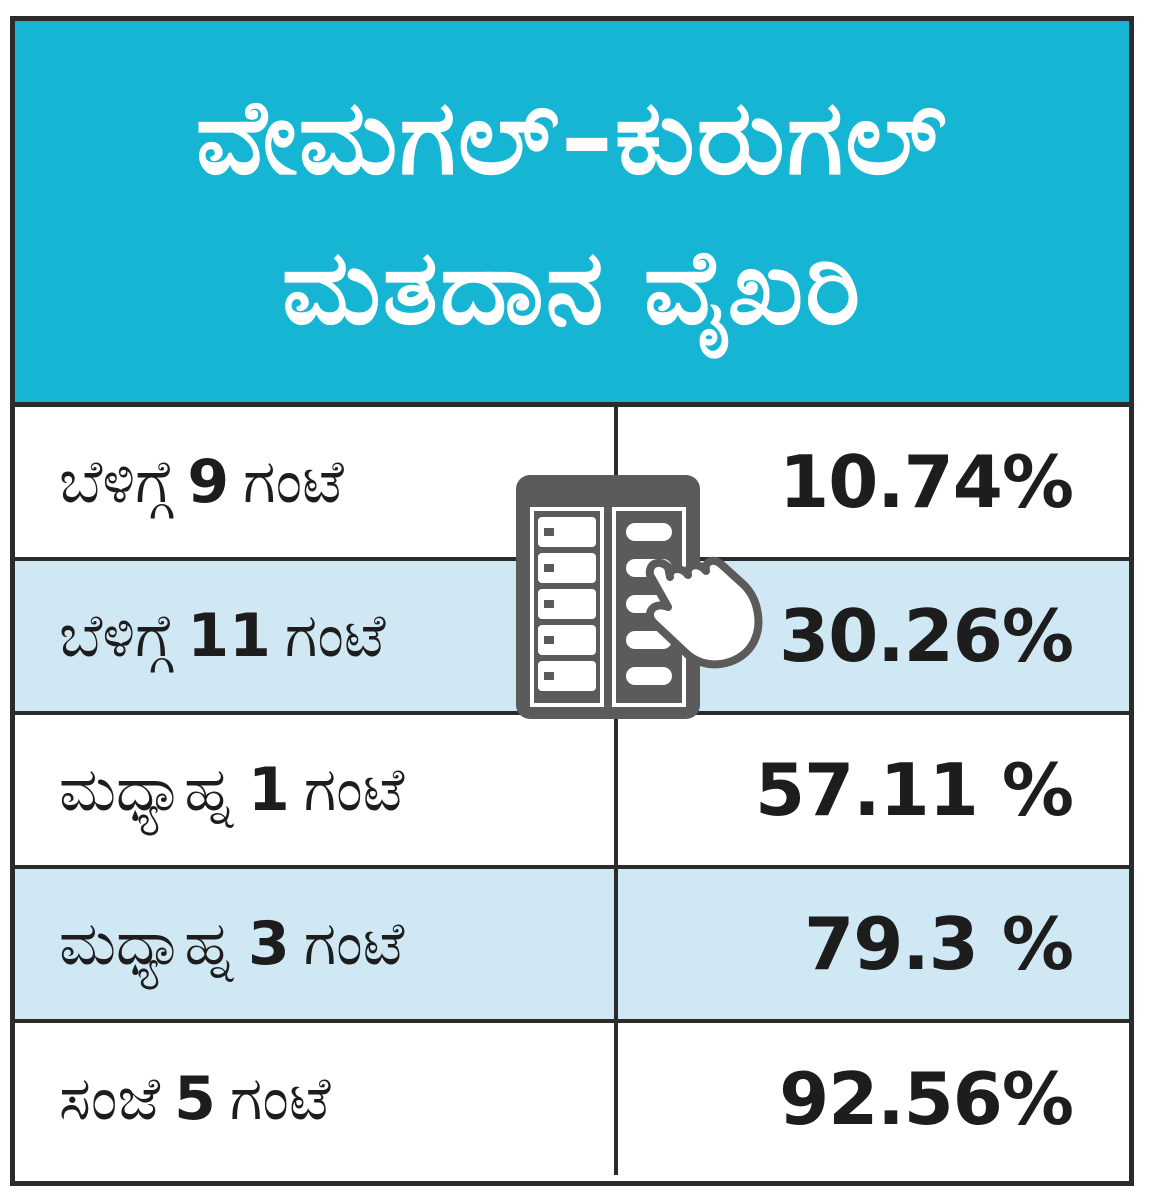 The image size is (1149, 1200). Describe the element at coordinates (268, 944) in the screenshot. I see `time-label-hour: 3` at that location.